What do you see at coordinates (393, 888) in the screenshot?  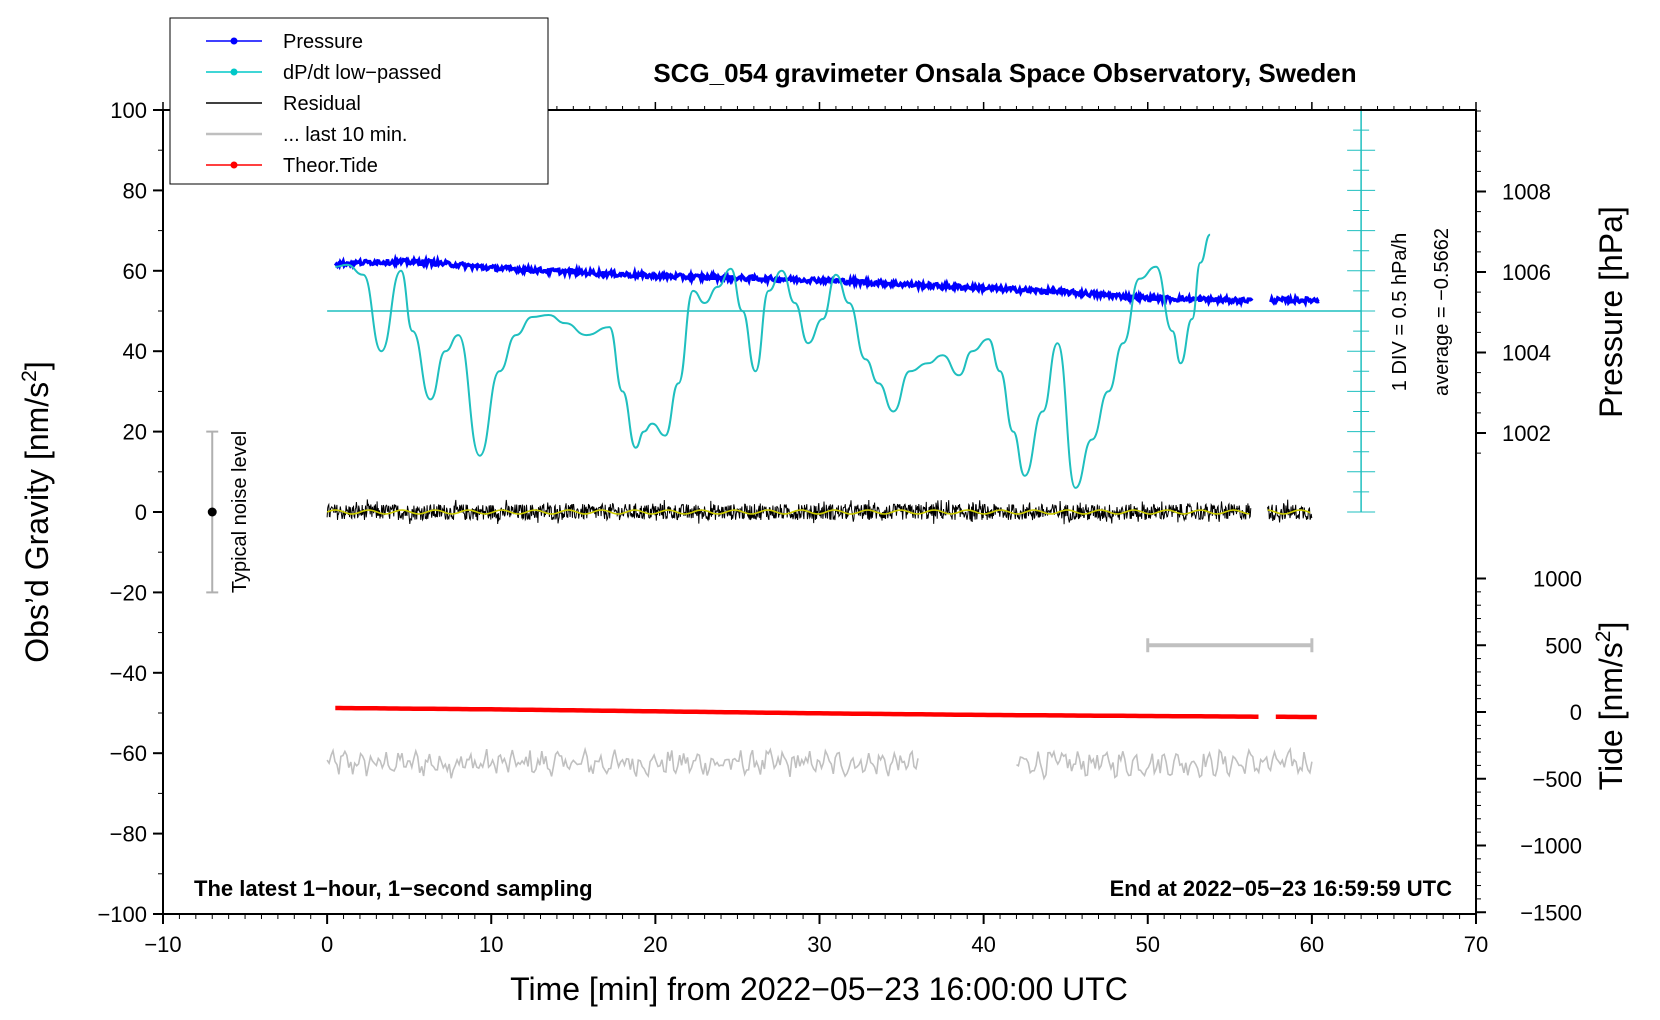 I see `annotation-sampling: The latest 1−hour, 1−second sampling` at bounding box center [393, 888].